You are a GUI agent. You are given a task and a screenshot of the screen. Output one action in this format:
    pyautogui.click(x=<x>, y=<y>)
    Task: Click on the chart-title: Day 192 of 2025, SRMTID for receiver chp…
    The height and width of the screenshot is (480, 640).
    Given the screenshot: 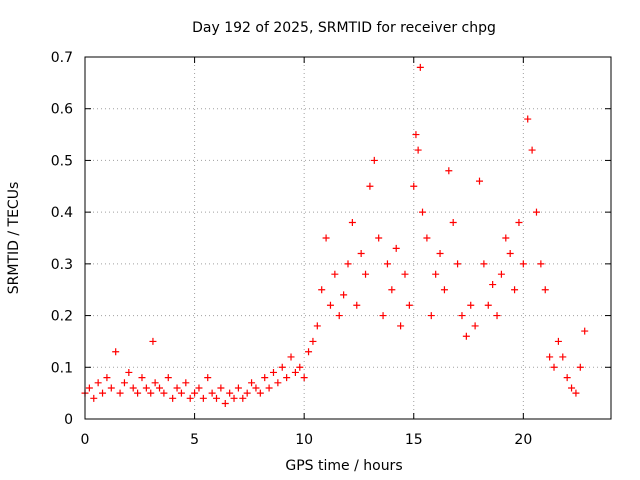 What is the action you would take?
    pyautogui.click(x=344, y=28)
    